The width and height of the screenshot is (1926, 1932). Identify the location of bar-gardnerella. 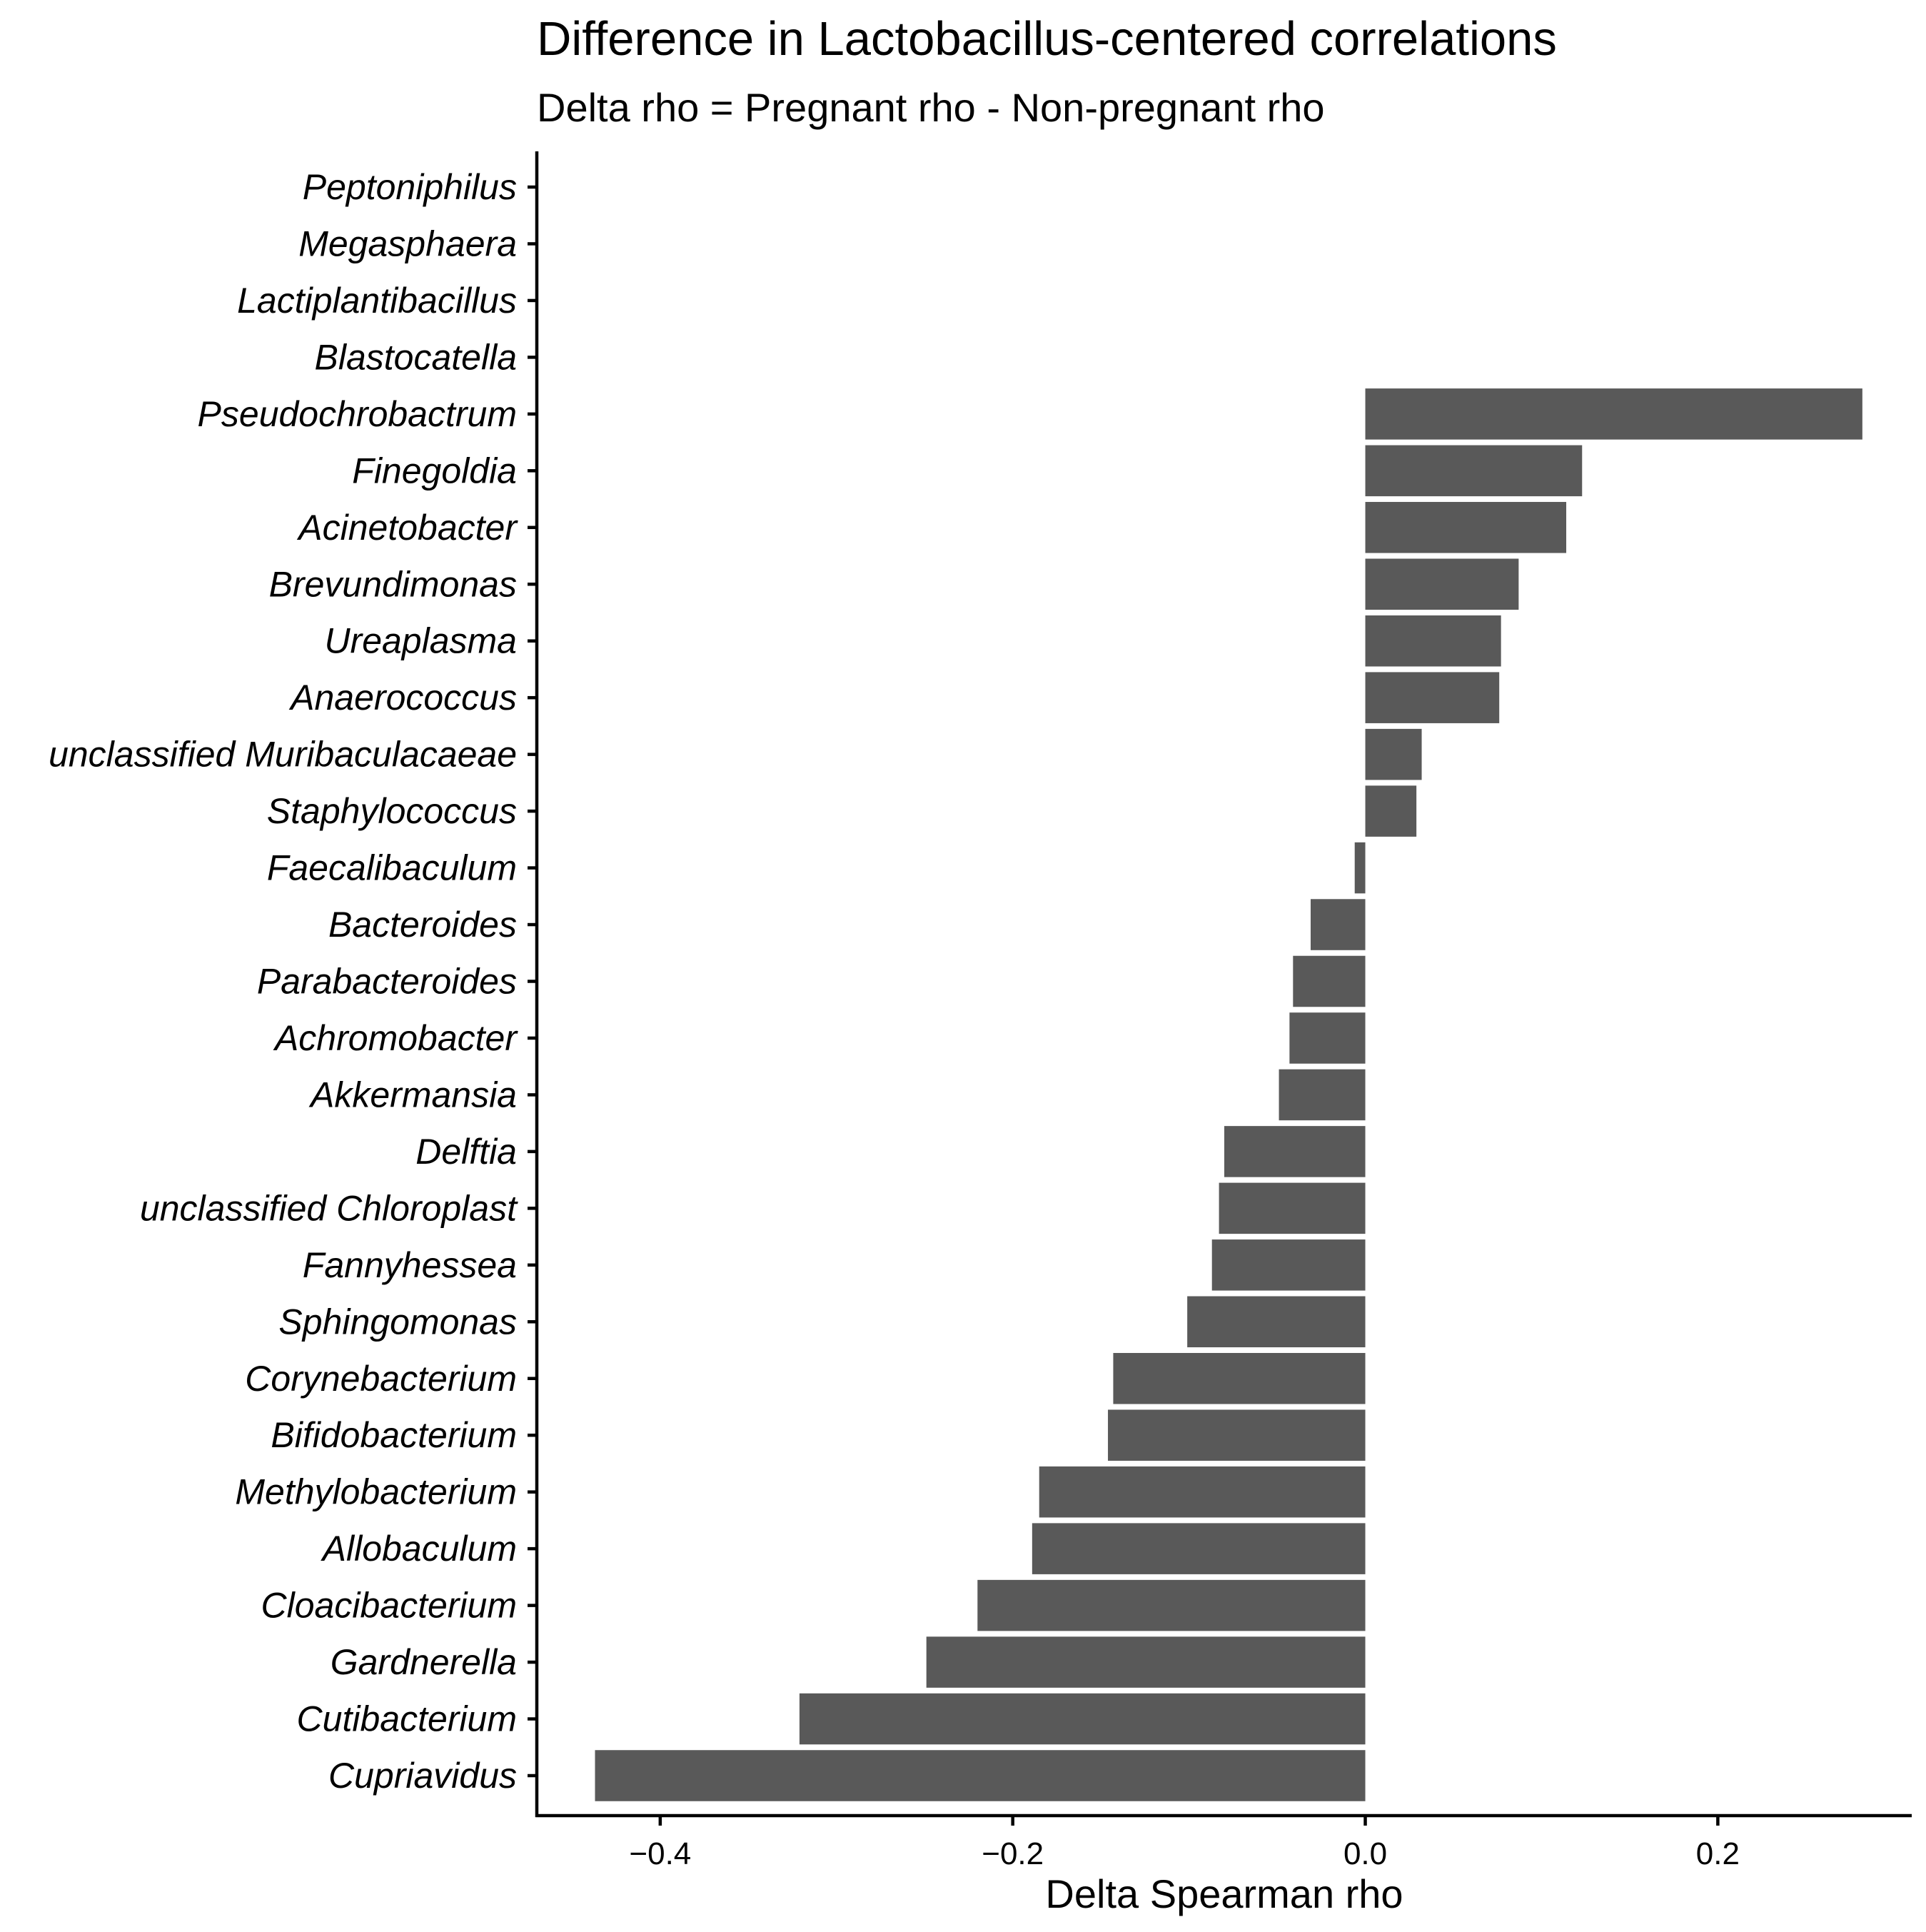
(1146, 1662).